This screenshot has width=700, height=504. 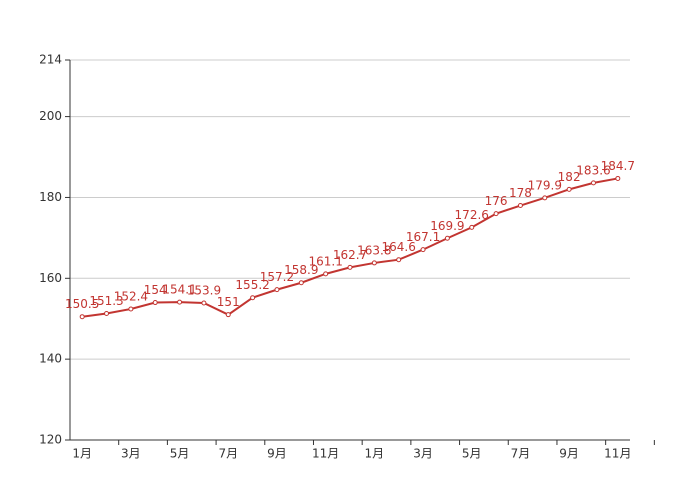 What do you see at coordinates (131, 297) in the screenshot?
I see `data-label: 152.4` at bounding box center [131, 297].